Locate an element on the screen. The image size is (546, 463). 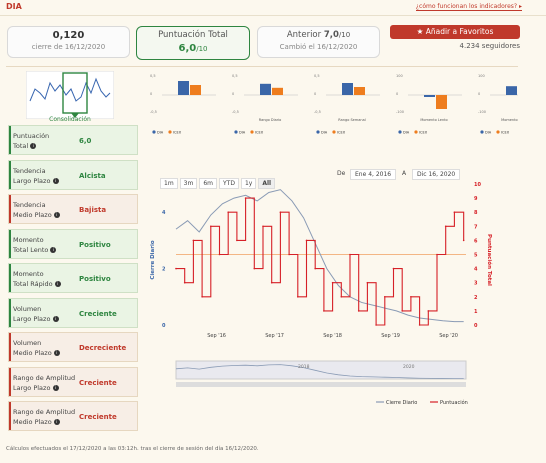
indicator-card: Rango de Amplitud Medio Plazo i Creciente is located at coordinates (73, 416).